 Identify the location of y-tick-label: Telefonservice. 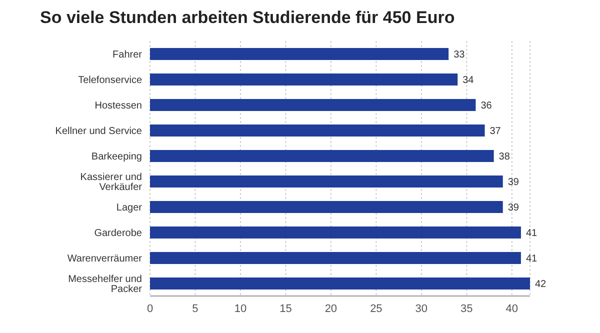
(110, 80).